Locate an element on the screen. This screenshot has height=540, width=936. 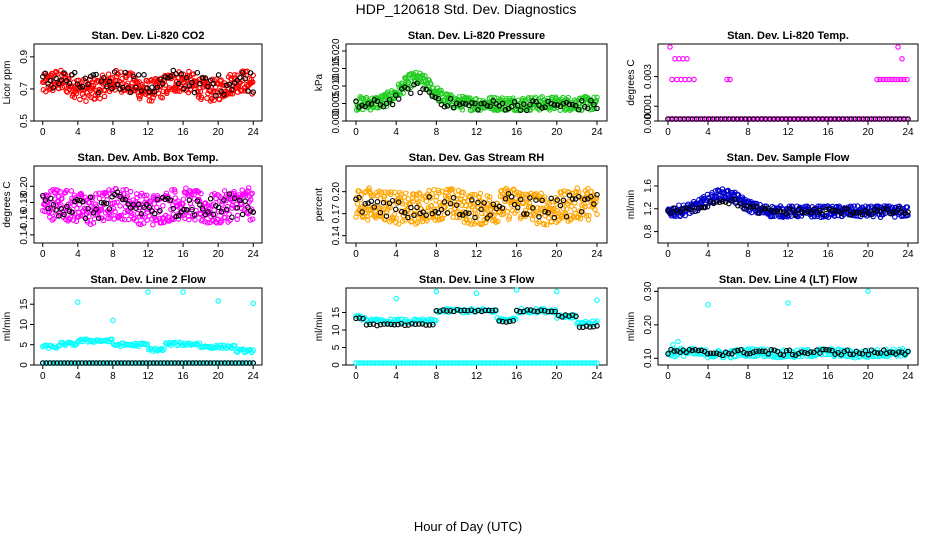
series-outliers is located at coordinates (770, 318).